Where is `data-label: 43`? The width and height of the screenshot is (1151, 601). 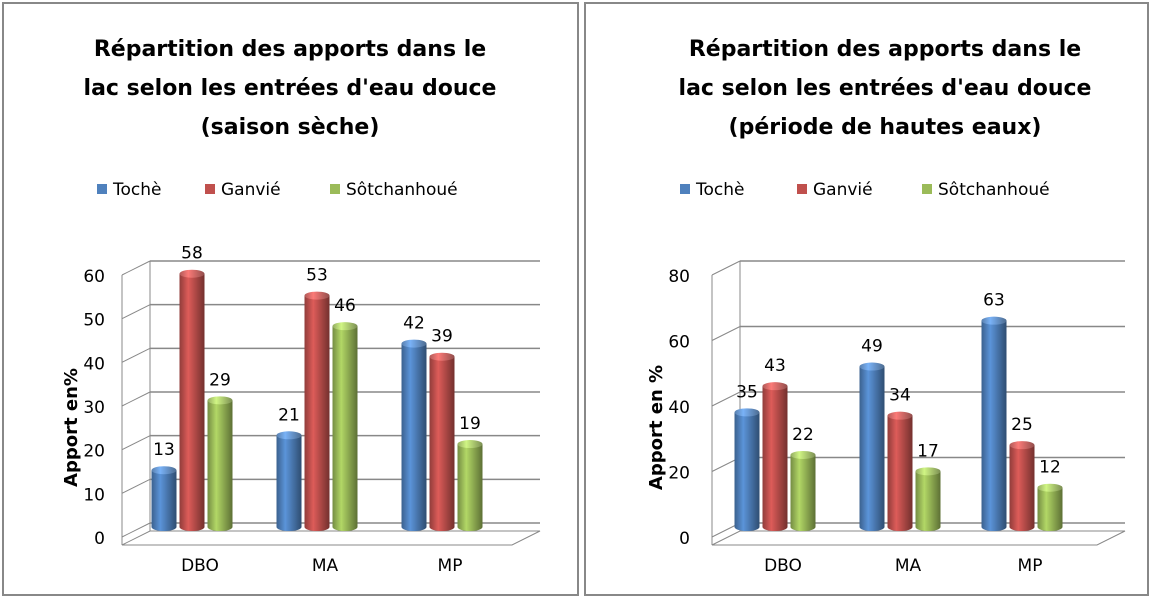
data-label: 43 is located at coordinates (775, 366).